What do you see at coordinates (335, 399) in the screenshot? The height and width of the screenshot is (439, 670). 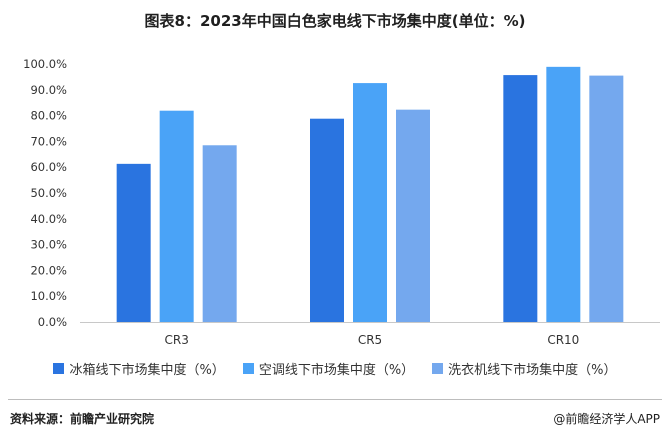 I see `footer-divider` at bounding box center [335, 399].